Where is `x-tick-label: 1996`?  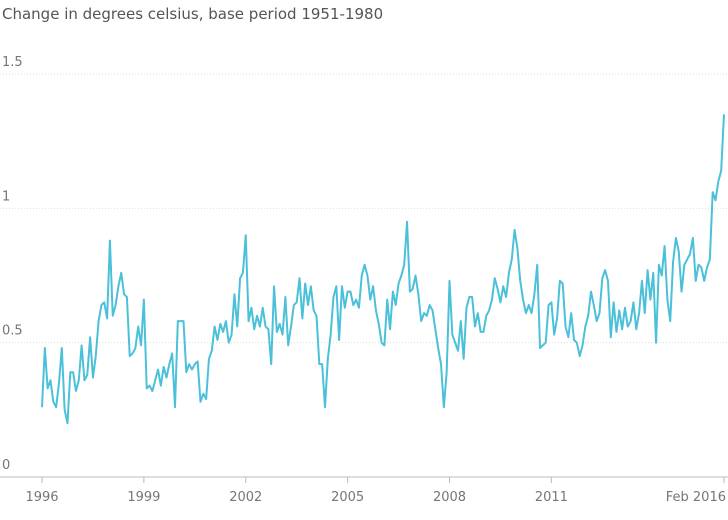 x-tick-label: 1996 is located at coordinates (41, 497).